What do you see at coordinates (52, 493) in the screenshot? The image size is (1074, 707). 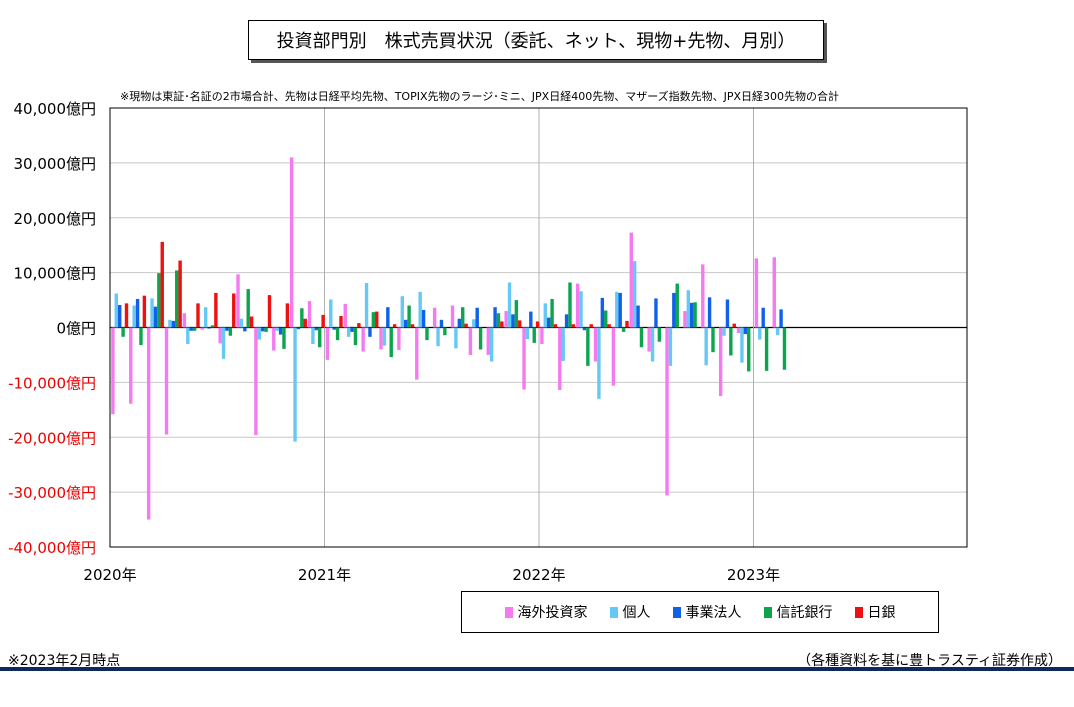 I see `y-tick-label: -30,000億円` at bounding box center [52, 493].